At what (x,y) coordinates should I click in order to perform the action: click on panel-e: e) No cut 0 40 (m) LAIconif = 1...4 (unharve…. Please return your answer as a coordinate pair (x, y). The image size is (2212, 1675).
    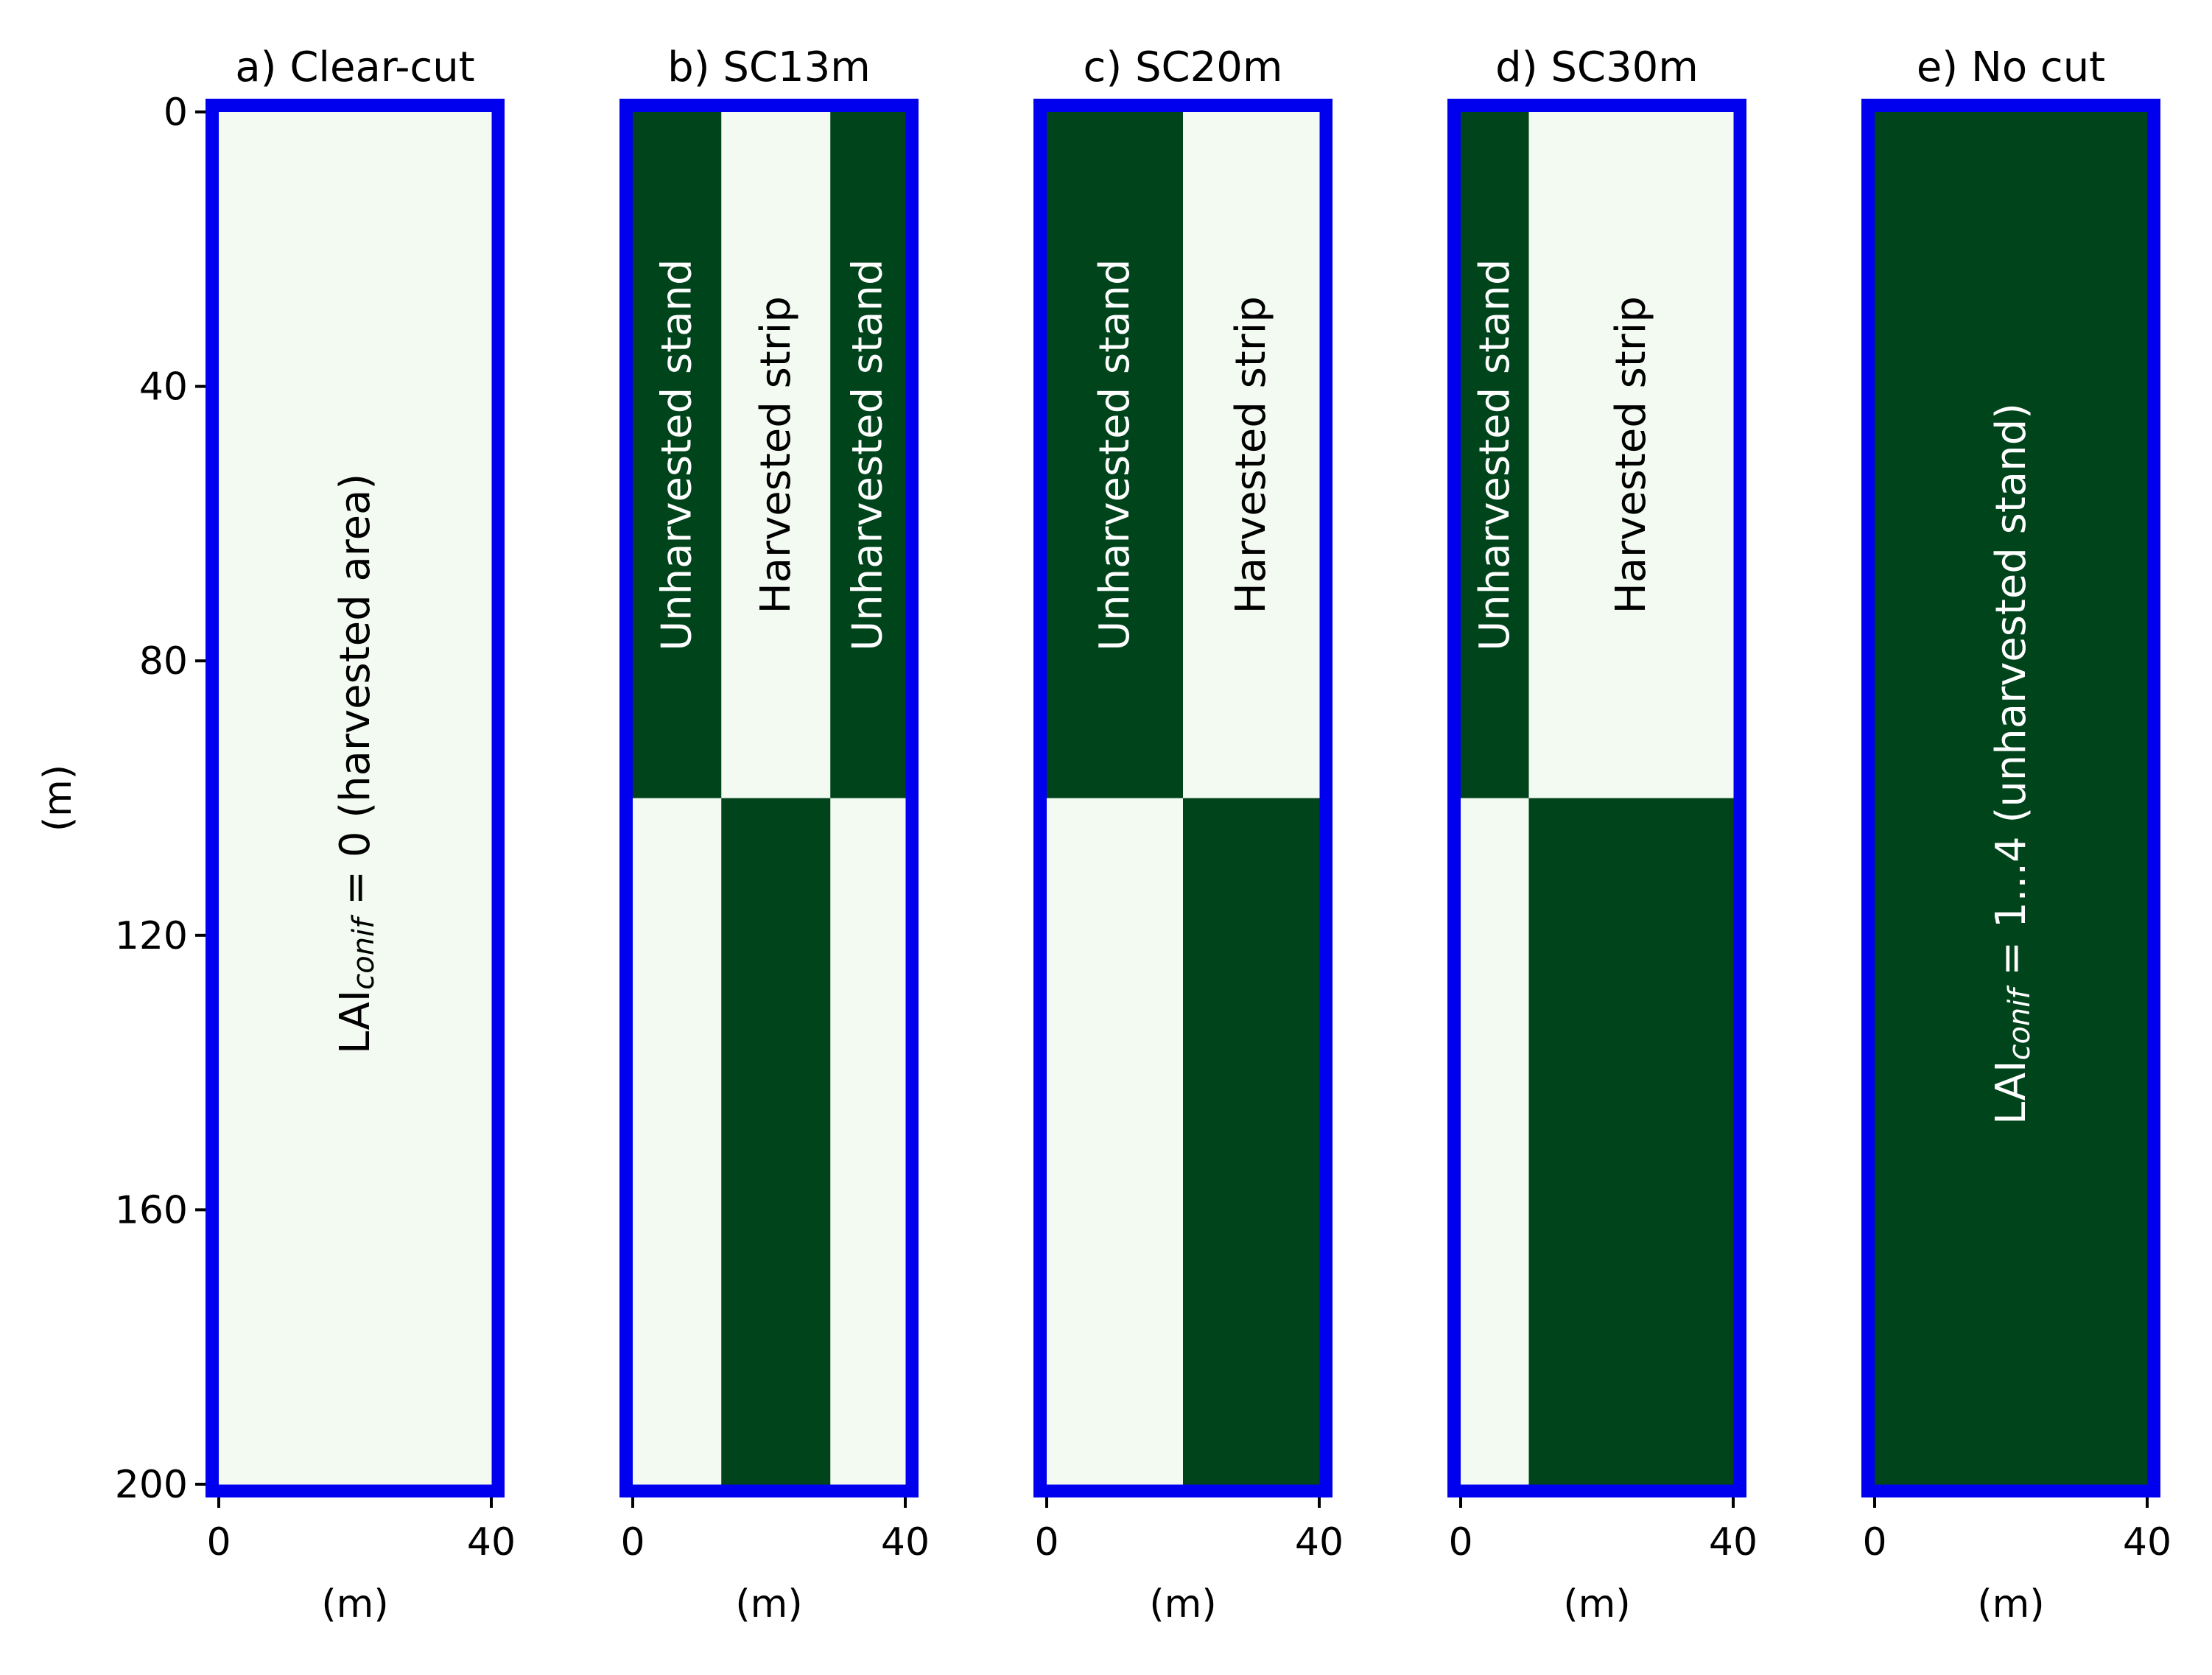
    Looking at the image, I should click on (2016, 834).